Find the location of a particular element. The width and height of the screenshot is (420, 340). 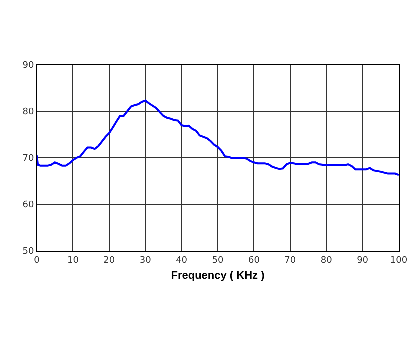

x-tick-label: 80 is located at coordinates (326, 261).